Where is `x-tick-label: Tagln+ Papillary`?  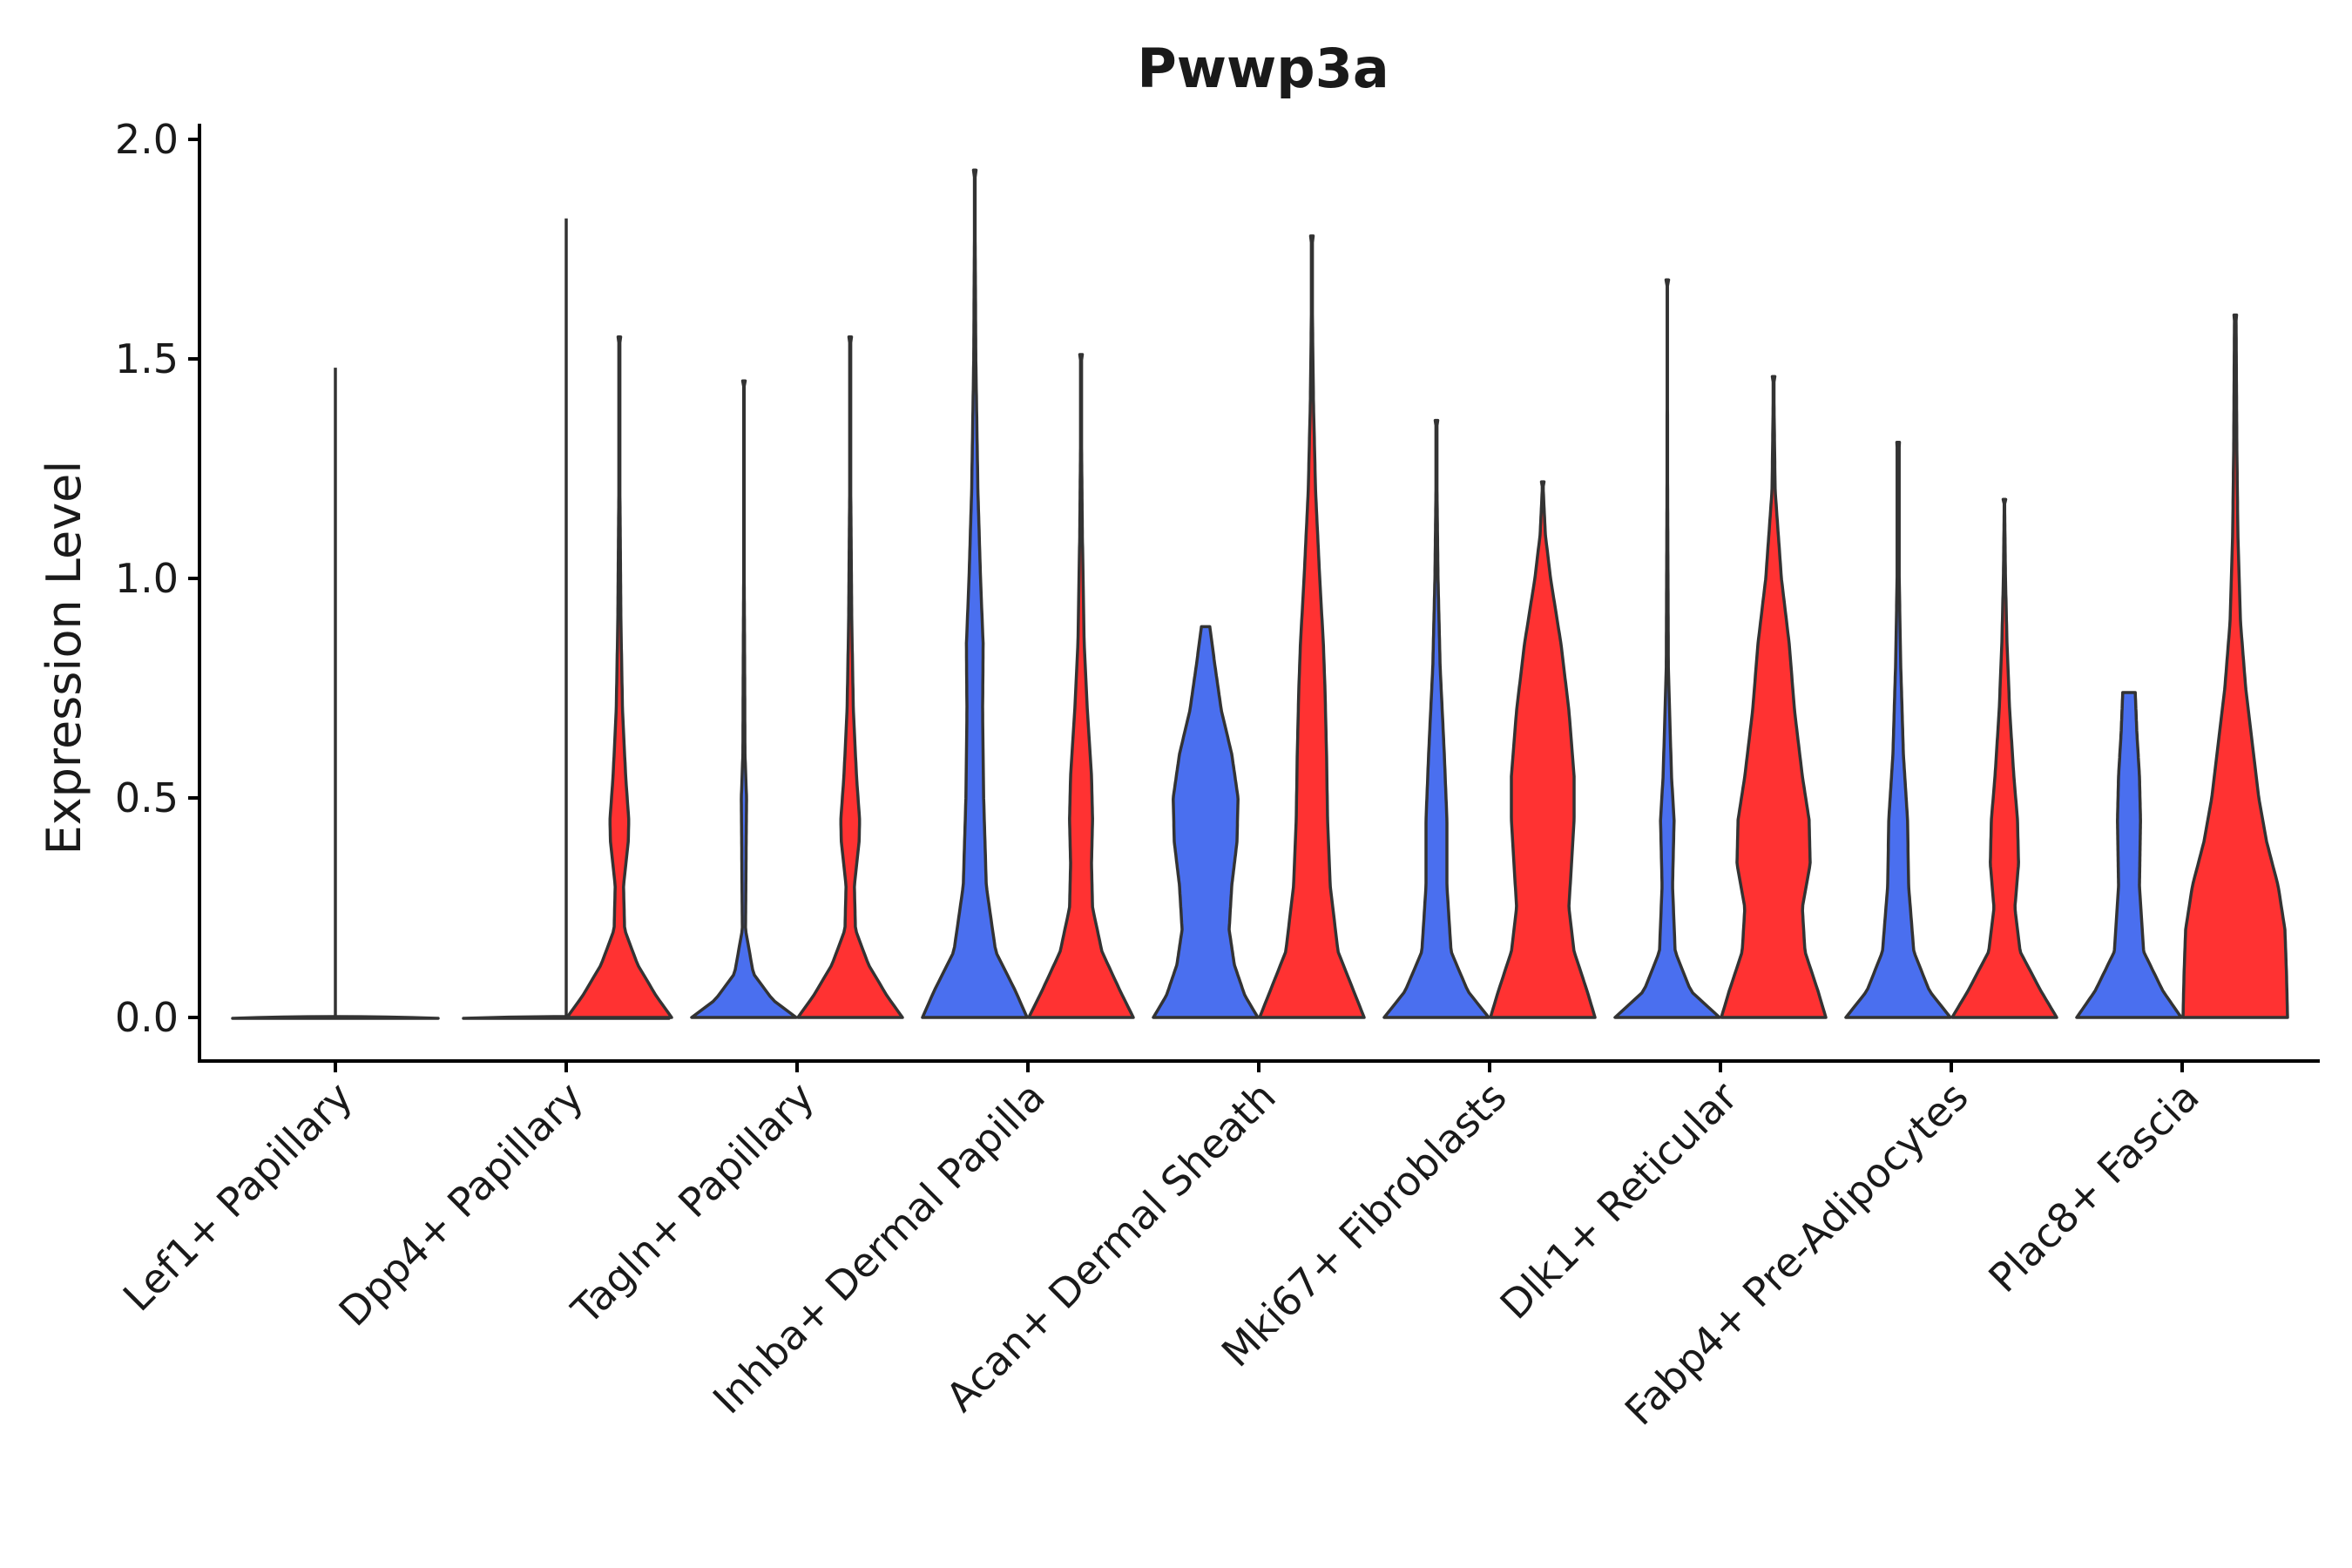 x-tick-label: Tagln+ Papillary is located at coordinates (692, 1204).